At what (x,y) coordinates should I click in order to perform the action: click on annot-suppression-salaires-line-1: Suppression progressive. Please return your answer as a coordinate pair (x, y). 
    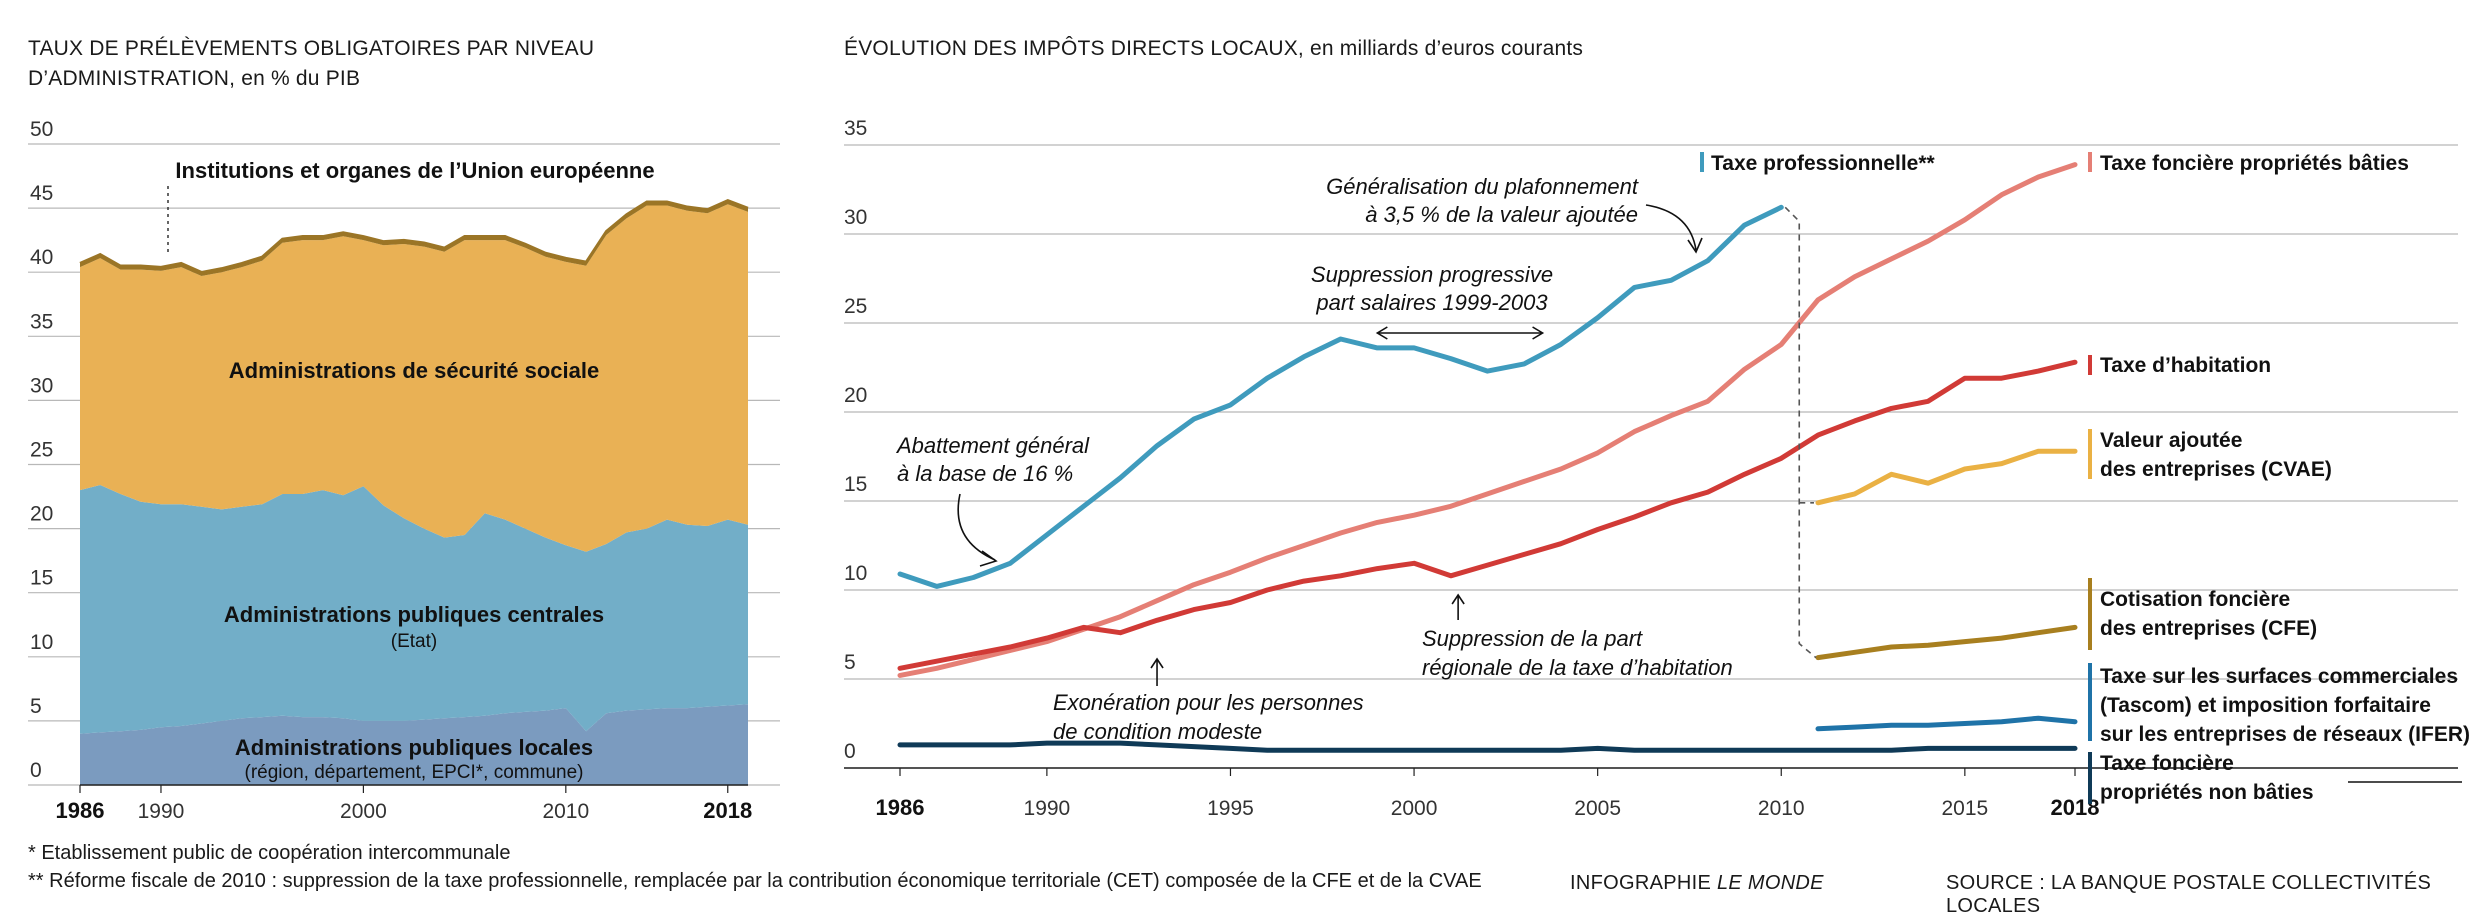
    Looking at the image, I should click on (1432, 274).